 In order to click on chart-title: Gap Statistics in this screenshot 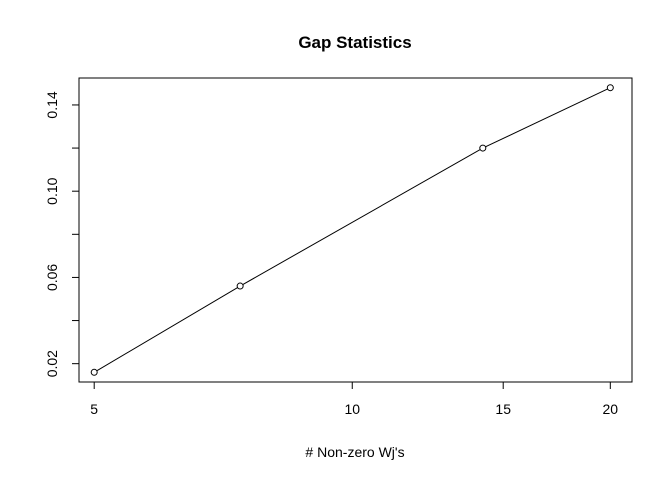, I will do `click(354, 42)`.